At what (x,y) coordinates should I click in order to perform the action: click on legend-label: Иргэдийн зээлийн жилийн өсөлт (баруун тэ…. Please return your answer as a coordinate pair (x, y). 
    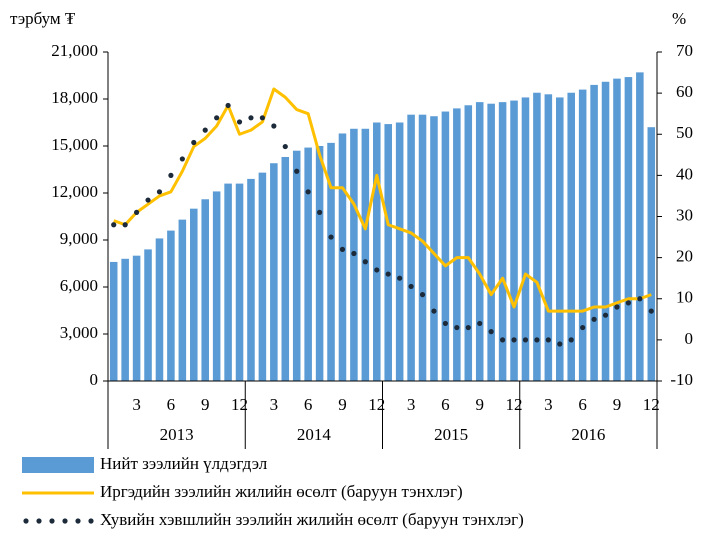
    Looking at the image, I should click on (281, 491).